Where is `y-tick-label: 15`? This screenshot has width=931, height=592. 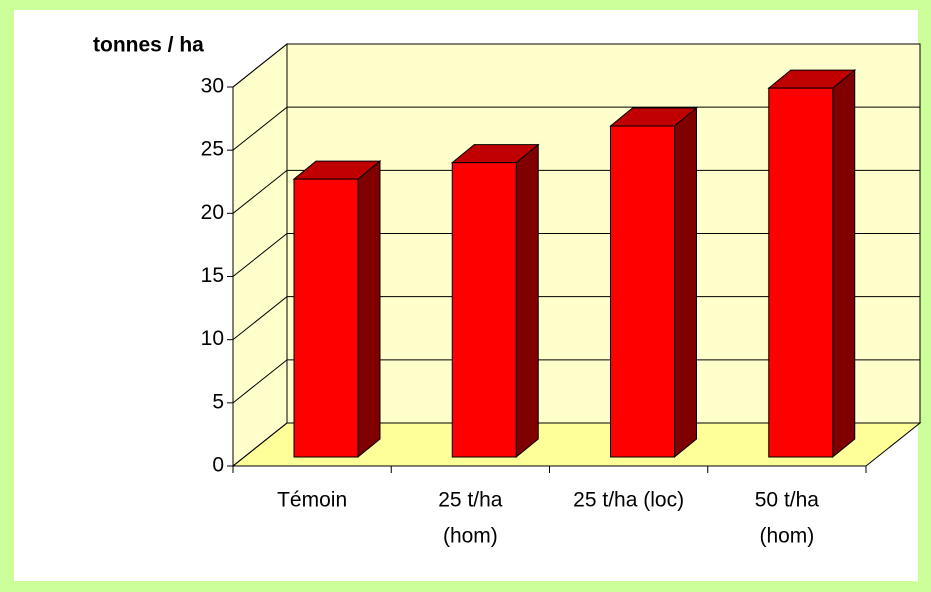
y-tick-label: 15 is located at coordinates (212, 275).